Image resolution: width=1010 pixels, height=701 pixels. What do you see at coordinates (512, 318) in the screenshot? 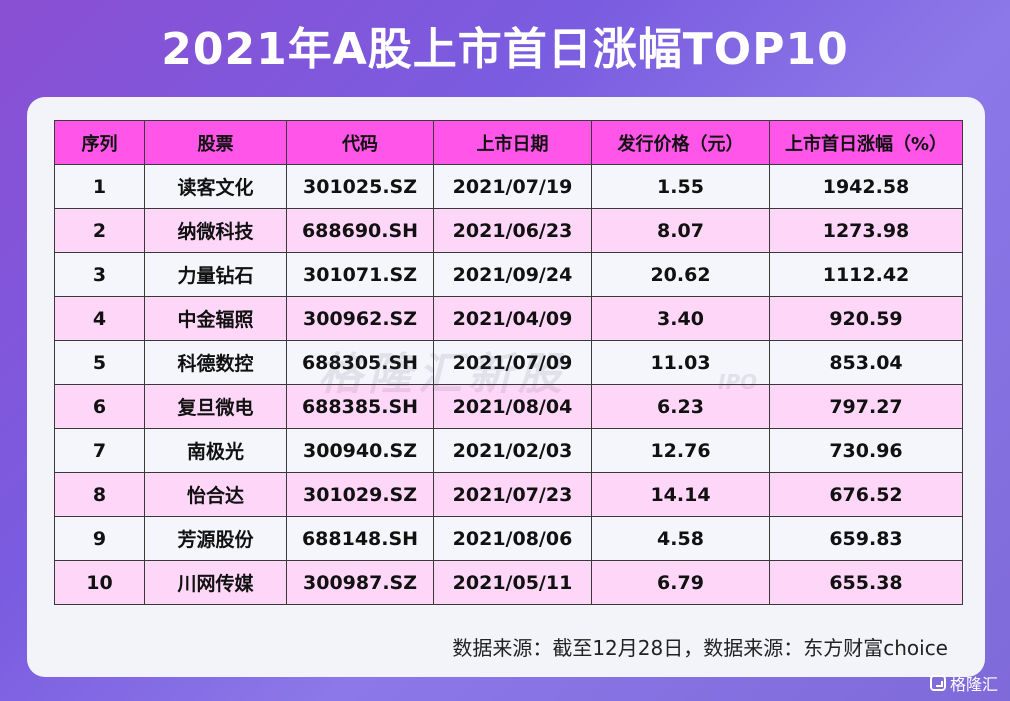
I see `cell-date: 2021/04/09` at bounding box center [512, 318].